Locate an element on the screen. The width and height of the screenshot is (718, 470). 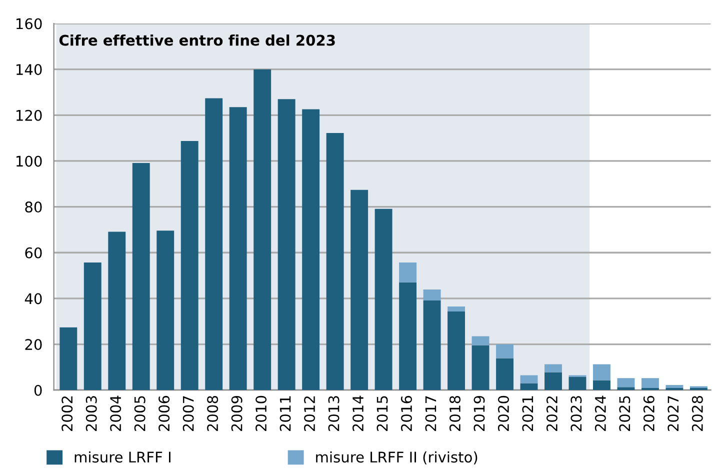
x-tick-label: 2017 is located at coordinates (430, 414).